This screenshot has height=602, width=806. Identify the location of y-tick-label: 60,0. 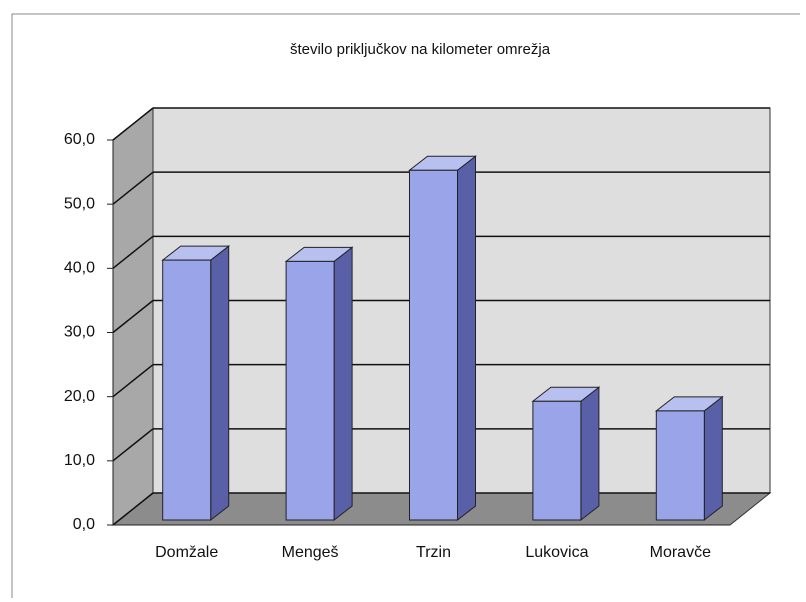
(79, 139).